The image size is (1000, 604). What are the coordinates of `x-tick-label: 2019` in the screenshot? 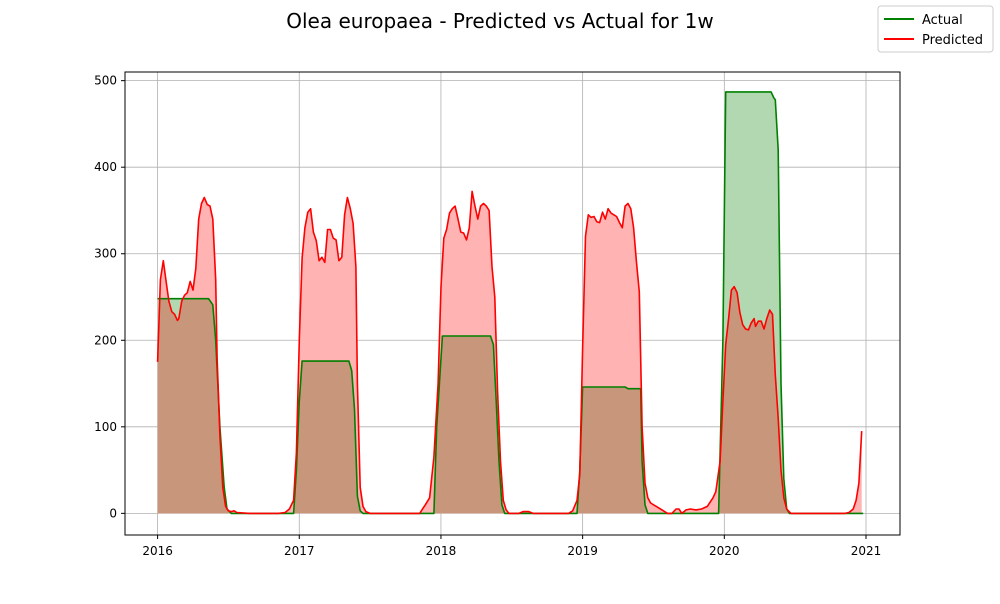 It's located at (582, 551).